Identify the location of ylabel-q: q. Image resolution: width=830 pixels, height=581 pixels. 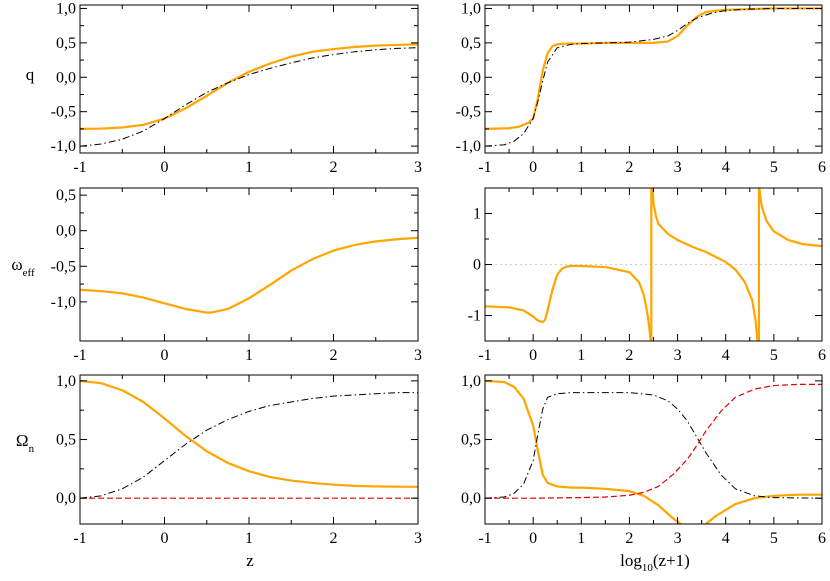
(30, 74).